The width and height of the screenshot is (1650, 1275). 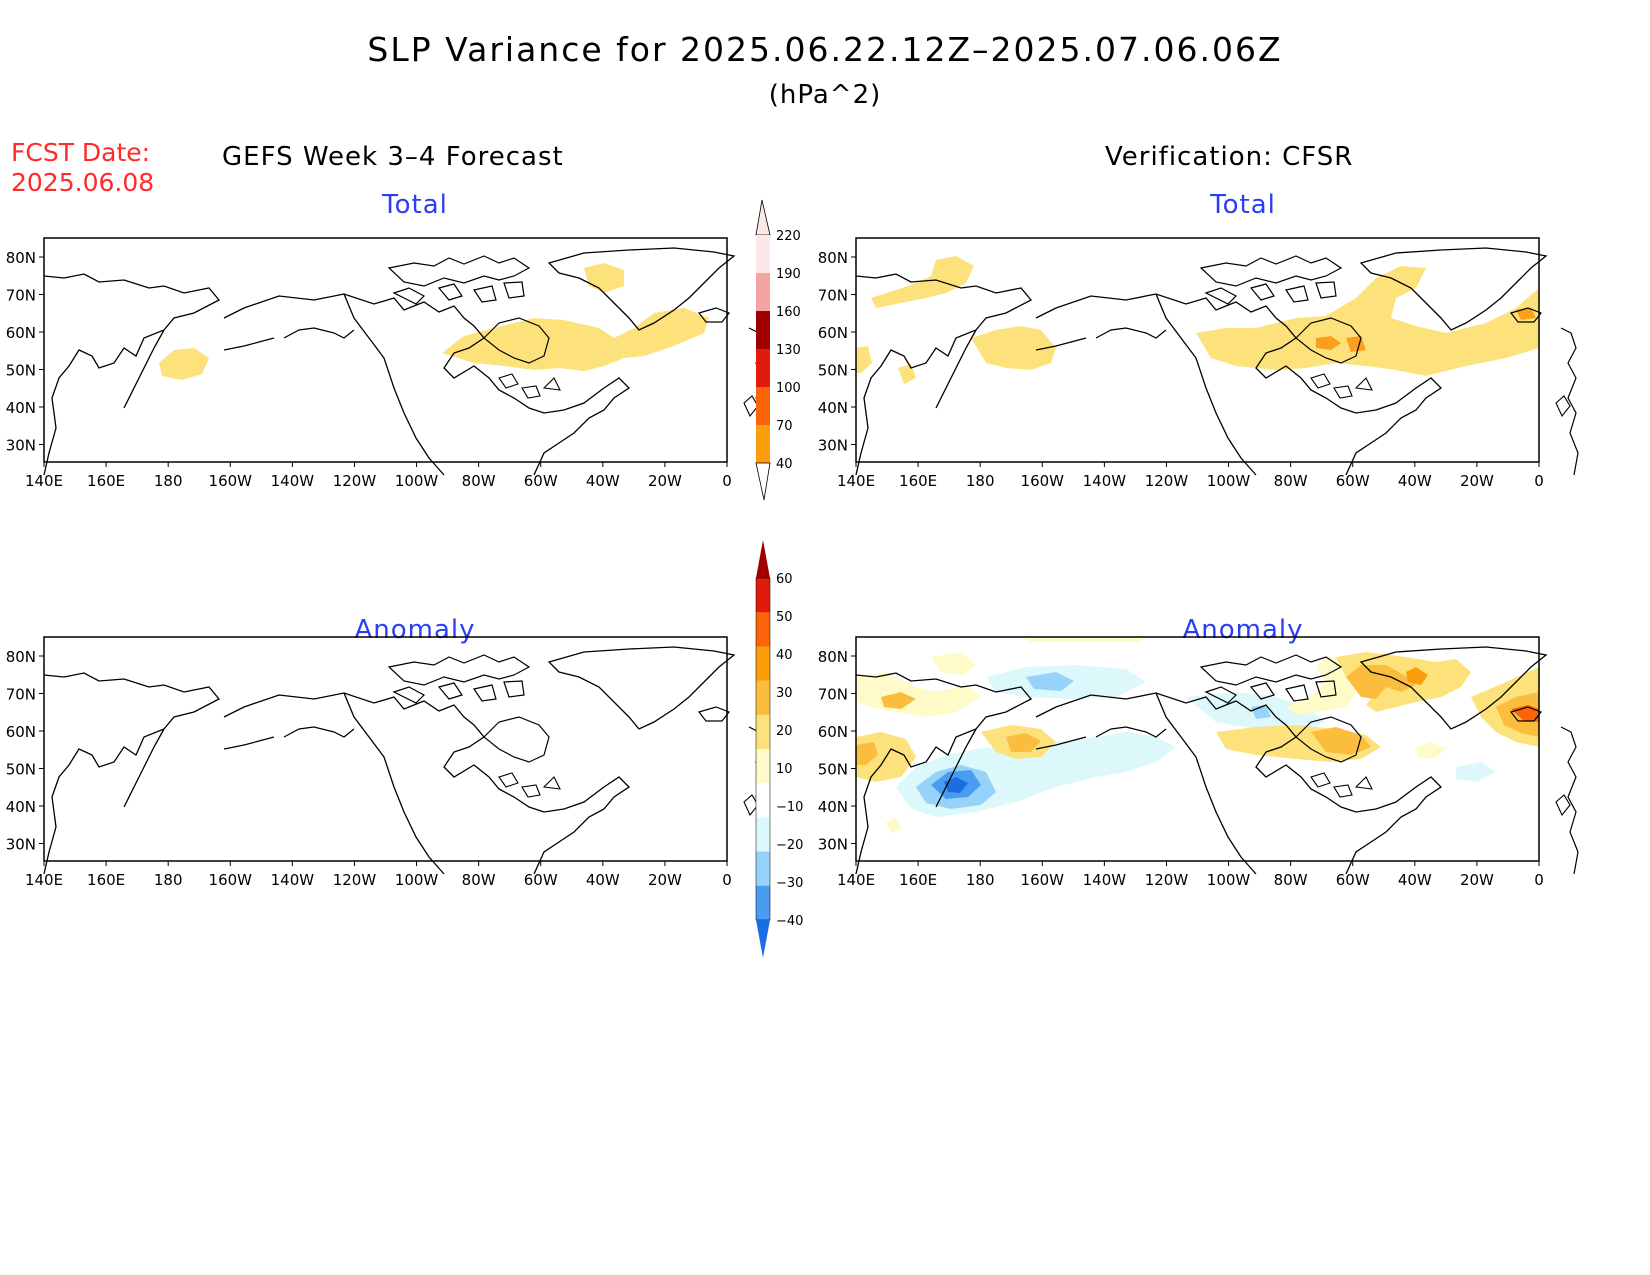 What do you see at coordinates (784, 464) in the screenshot?
I see `total-colorbar-label: 40` at bounding box center [784, 464].